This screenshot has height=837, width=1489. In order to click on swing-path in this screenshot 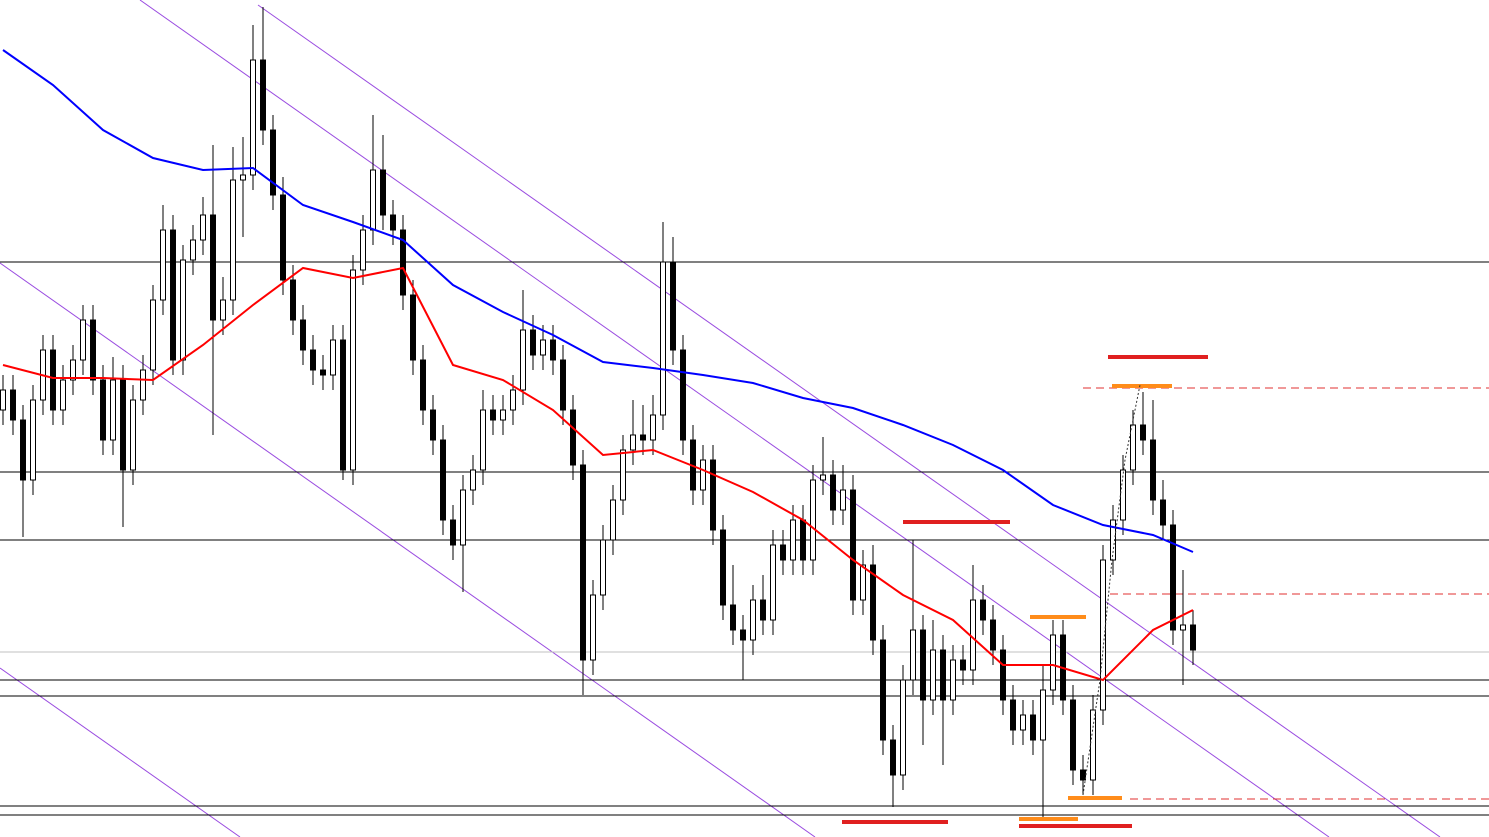, I will do `click(1111, 590)`.